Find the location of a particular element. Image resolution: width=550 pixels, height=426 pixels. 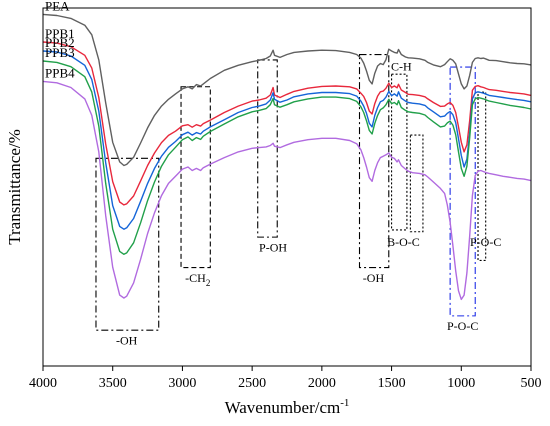

series-label-ppb2: PPB2 is located at coordinates (60, 42).